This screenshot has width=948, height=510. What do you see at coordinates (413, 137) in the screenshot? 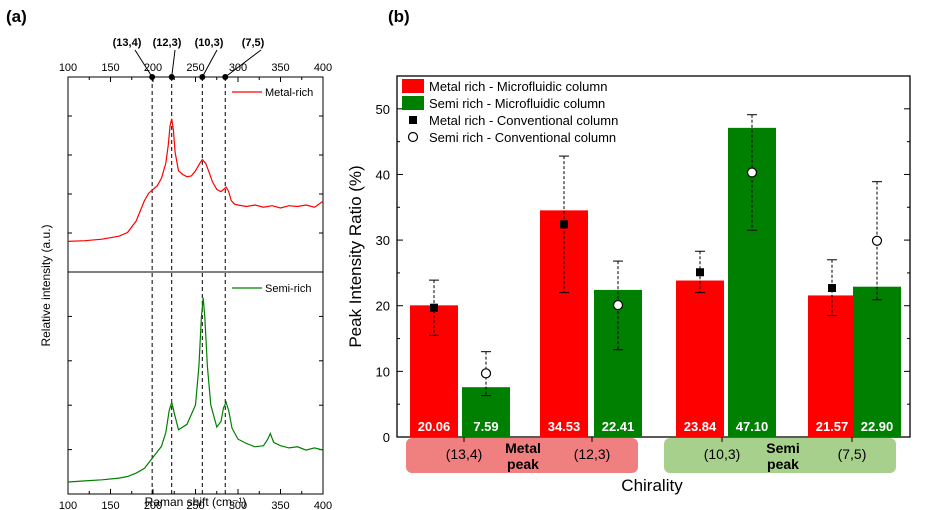
I see `legend-marker-open` at bounding box center [413, 137].